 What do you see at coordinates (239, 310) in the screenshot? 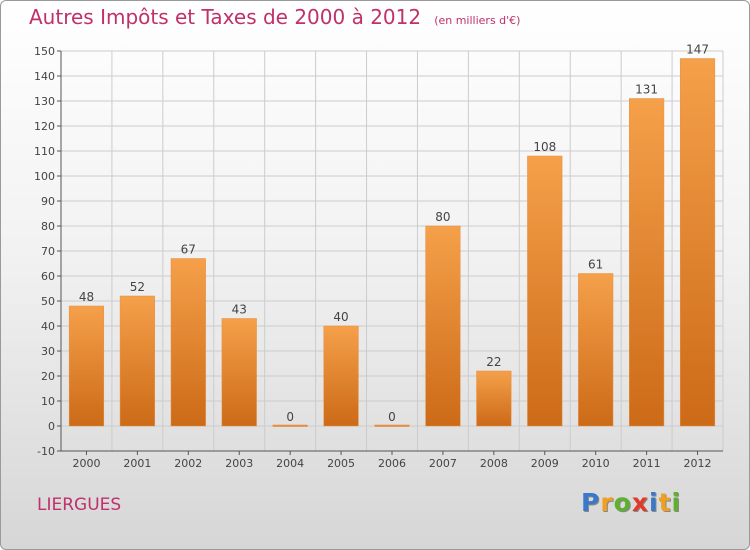
I see `data-label: 43` at bounding box center [239, 310].